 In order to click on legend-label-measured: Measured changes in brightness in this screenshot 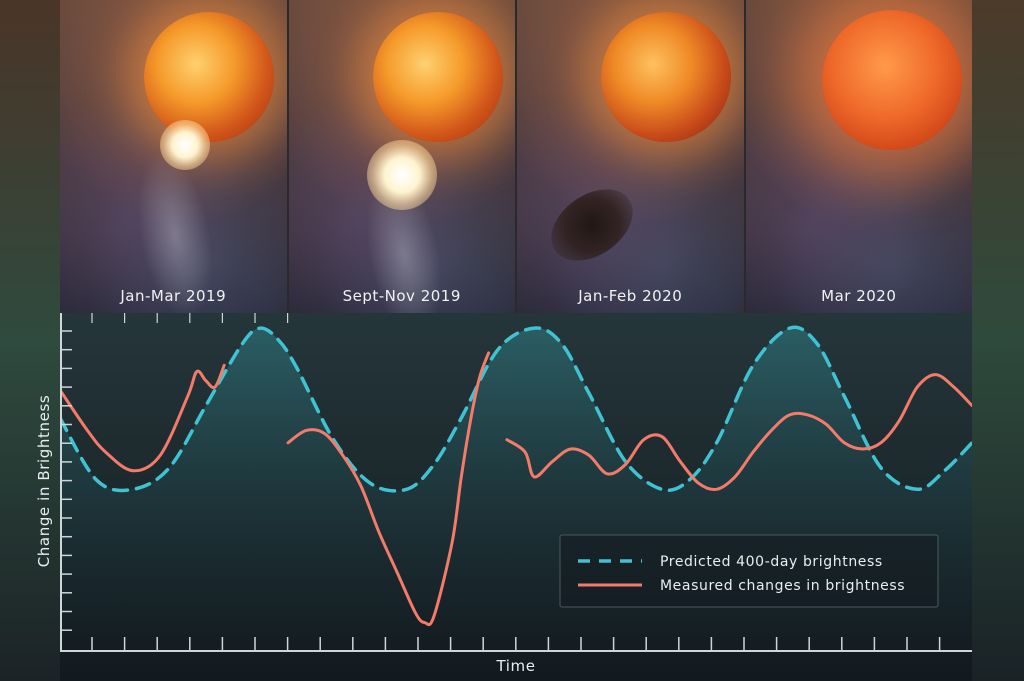, I will do `click(782, 586)`.